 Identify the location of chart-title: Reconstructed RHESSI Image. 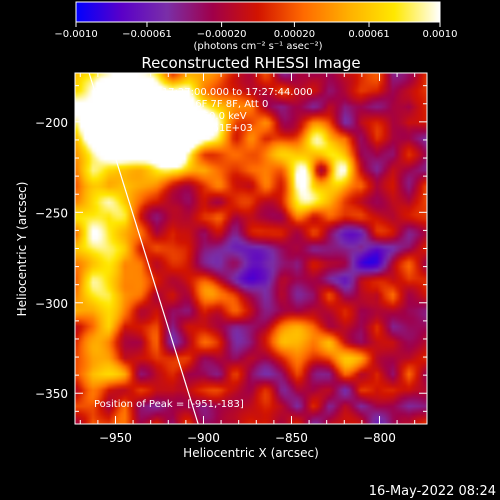
(250, 63).